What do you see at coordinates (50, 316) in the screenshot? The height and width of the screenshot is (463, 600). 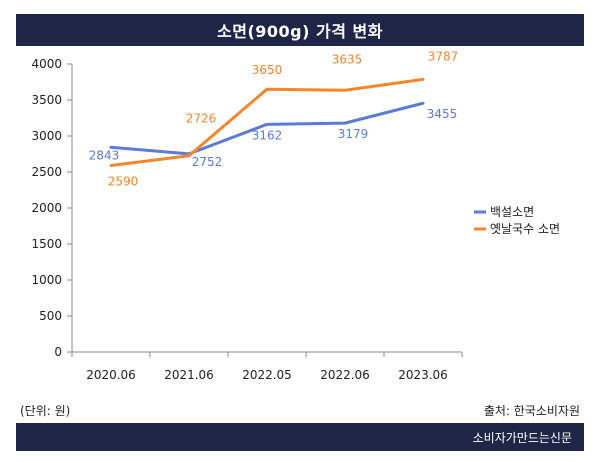 I see `y-tick-label: 500` at bounding box center [50, 316].